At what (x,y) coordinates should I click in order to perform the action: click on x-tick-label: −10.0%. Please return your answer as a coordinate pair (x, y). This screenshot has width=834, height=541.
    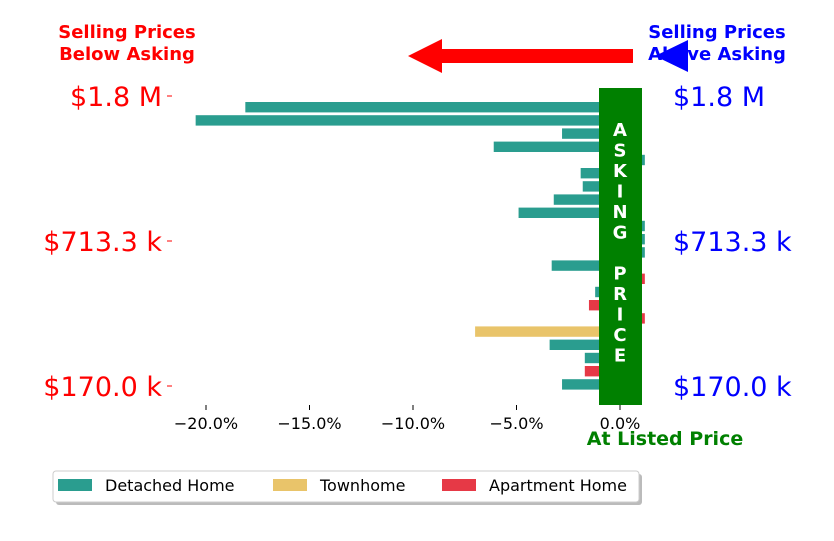
    Looking at the image, I should click on (413, 423).